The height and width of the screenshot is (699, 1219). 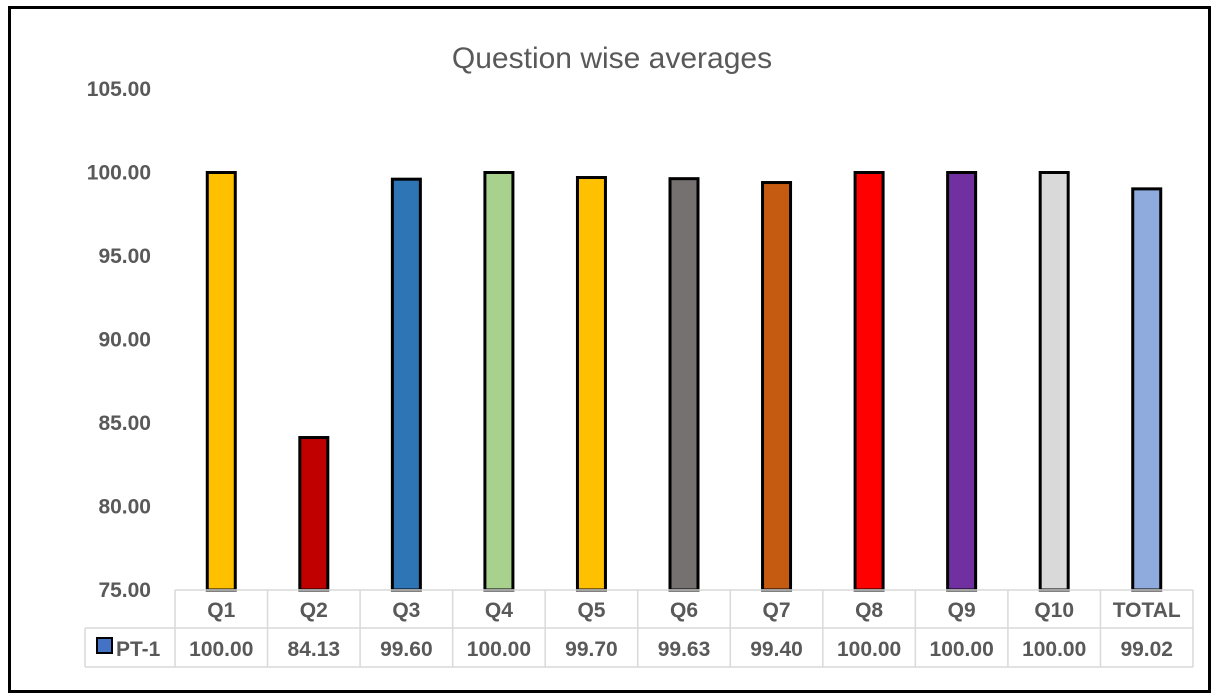 I want to click on category-label: Q6, so click(x=684, y=610).